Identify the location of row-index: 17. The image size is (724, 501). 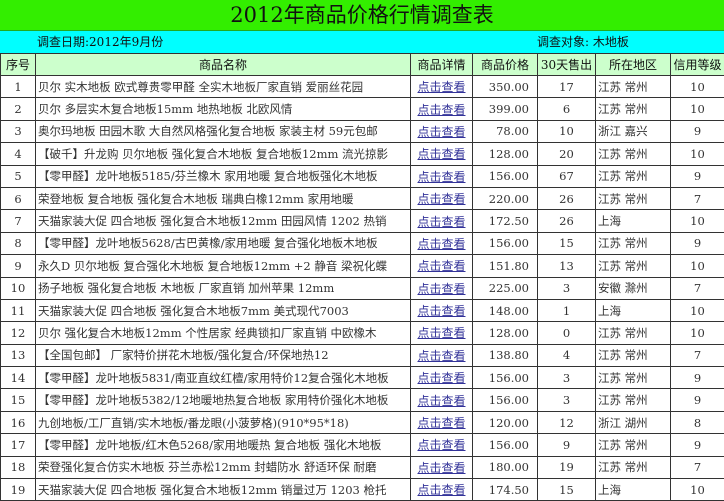
(18, 445).